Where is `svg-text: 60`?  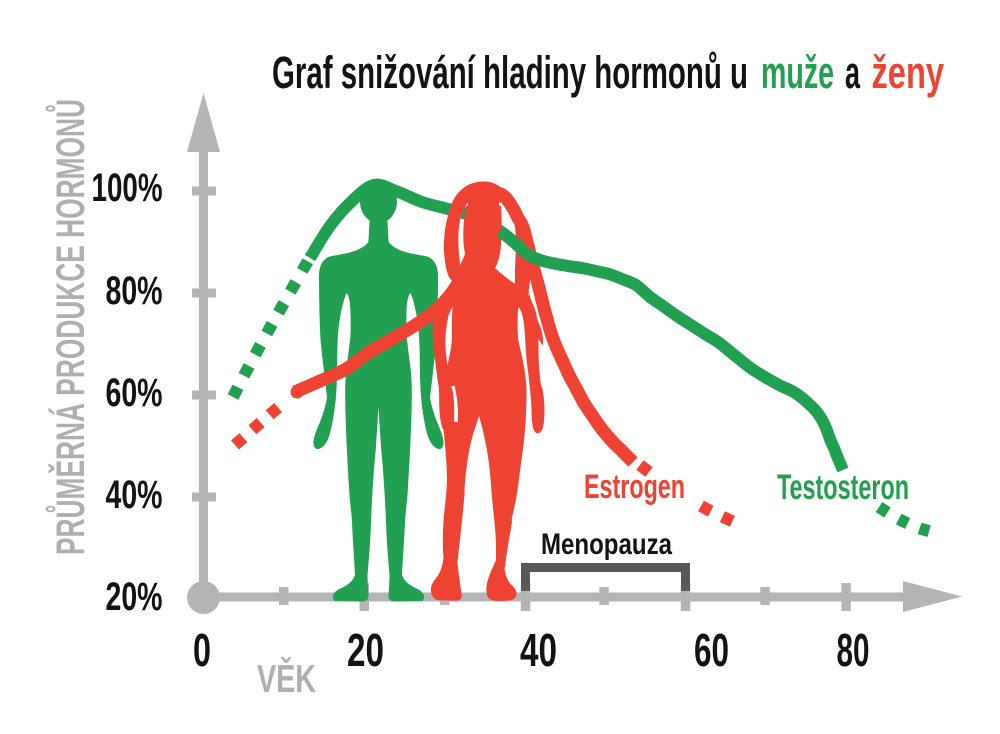 svg-text: 60 is located at coordinates (711, 650).